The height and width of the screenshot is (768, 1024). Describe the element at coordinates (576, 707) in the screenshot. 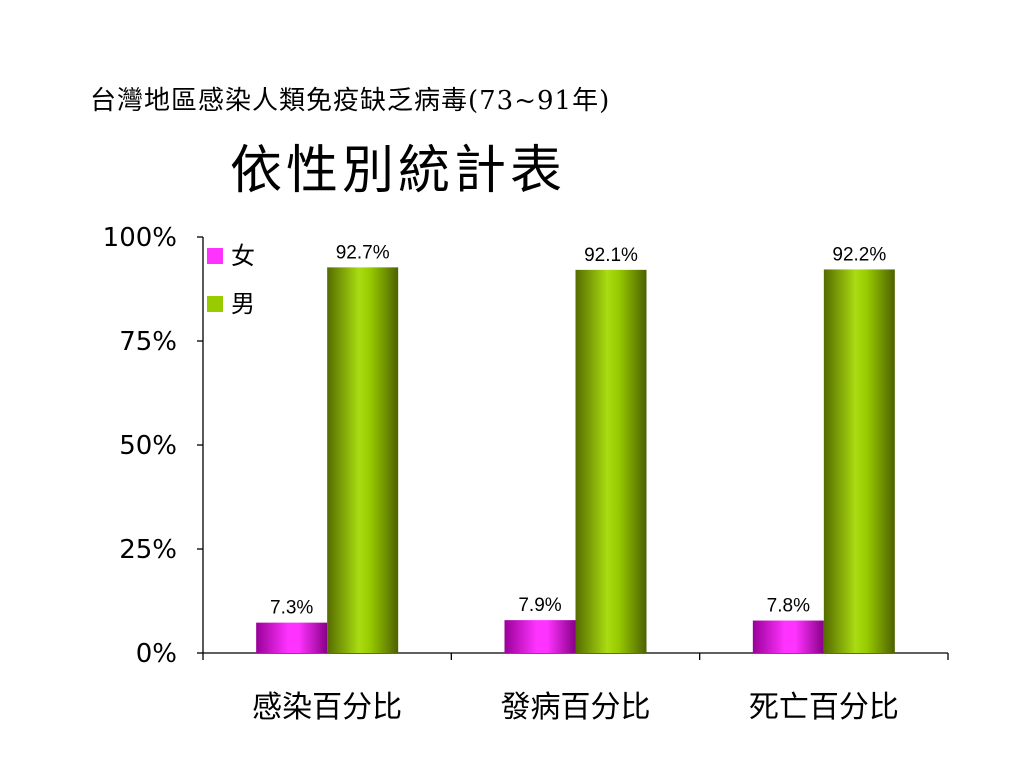

I see `x-tick-label: 發病百分比` at that location.